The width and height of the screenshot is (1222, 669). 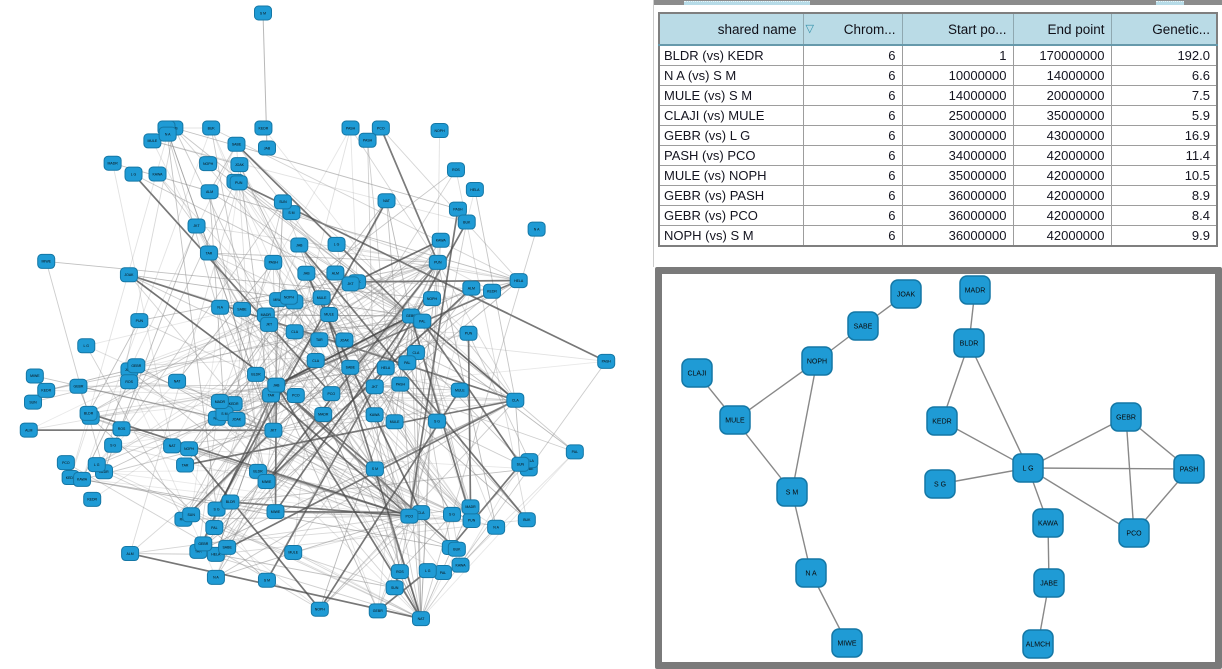 What do you see at coordinates (1170, 3) in the screenshot?
I see `panel-tab-small` at bounding box center [1170, 3].